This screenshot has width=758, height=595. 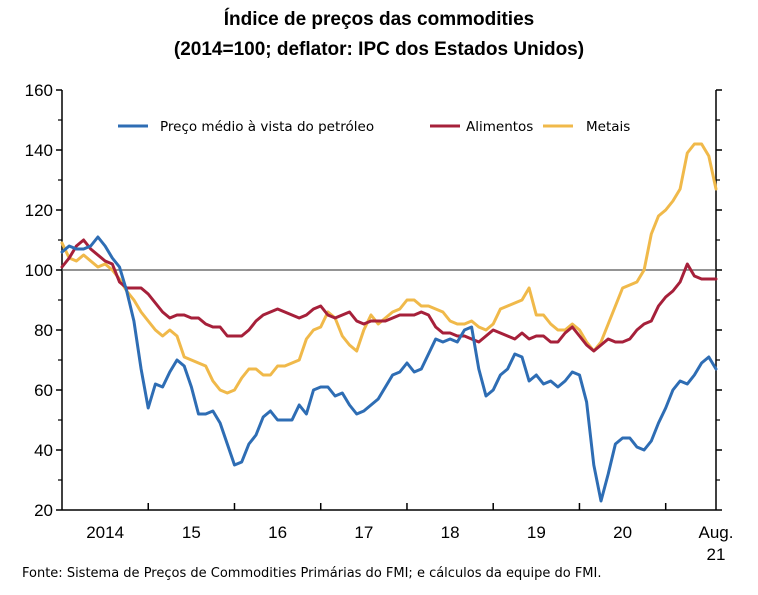 I want to click on x-tick-label: Aug. 21, so click(x=716, y=543).